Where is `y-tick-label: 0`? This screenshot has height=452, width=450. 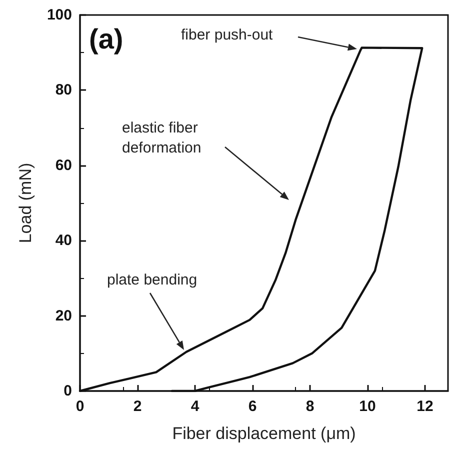 y-tick-label: 0 is located at coordinates (68, 391).